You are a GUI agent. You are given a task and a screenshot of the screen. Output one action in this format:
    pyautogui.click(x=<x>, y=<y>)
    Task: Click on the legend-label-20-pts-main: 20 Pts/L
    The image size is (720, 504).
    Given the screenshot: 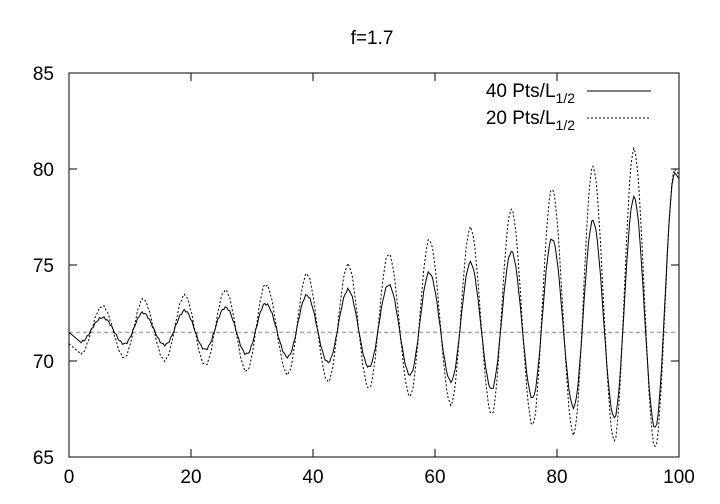 What is the action you would take?
    pyautogui.click(x=521, y=118)
    